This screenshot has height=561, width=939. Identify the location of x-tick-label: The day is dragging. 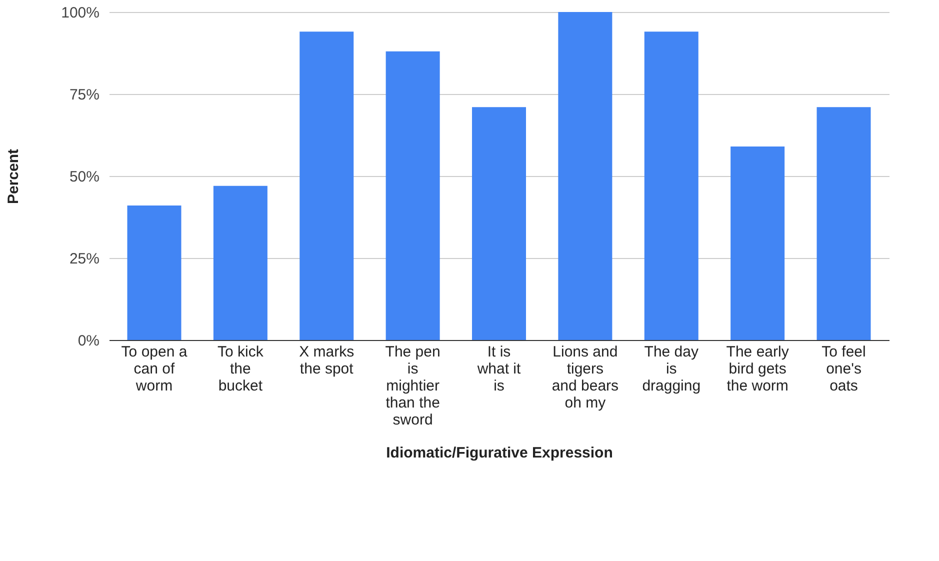
(671, 369).